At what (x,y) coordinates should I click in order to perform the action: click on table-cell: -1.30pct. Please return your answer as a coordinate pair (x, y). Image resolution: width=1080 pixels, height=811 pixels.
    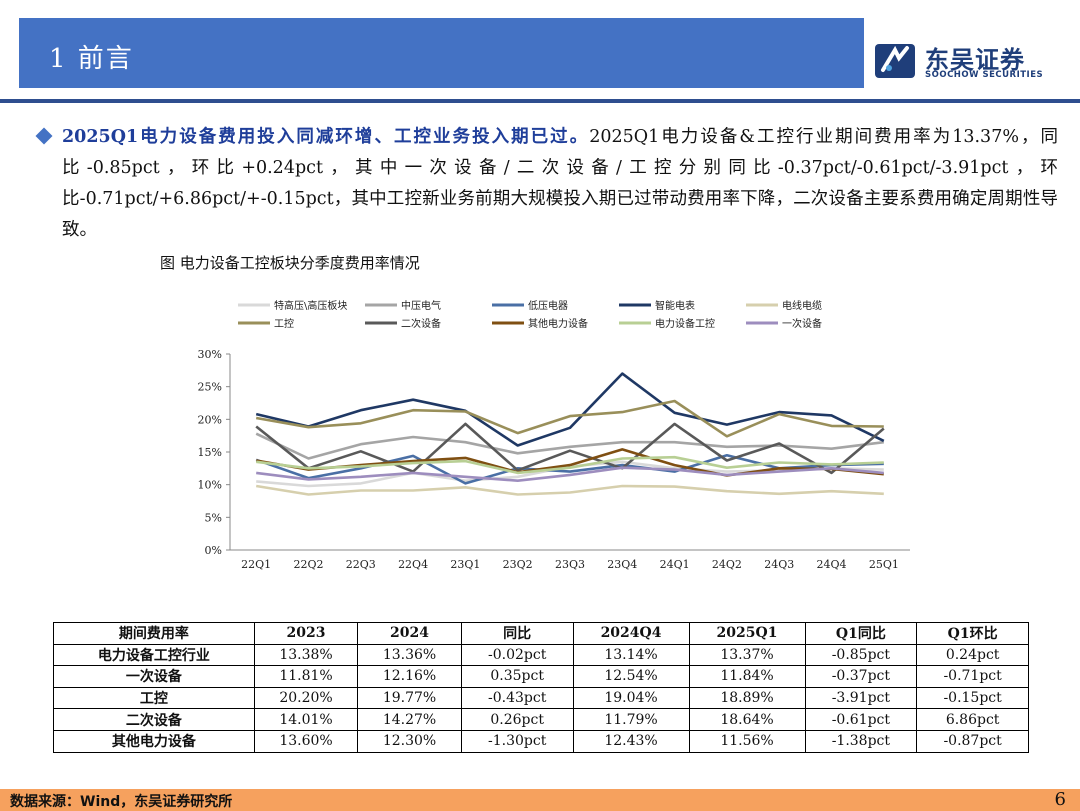
    Looking at the image, I should click on (517, 741).